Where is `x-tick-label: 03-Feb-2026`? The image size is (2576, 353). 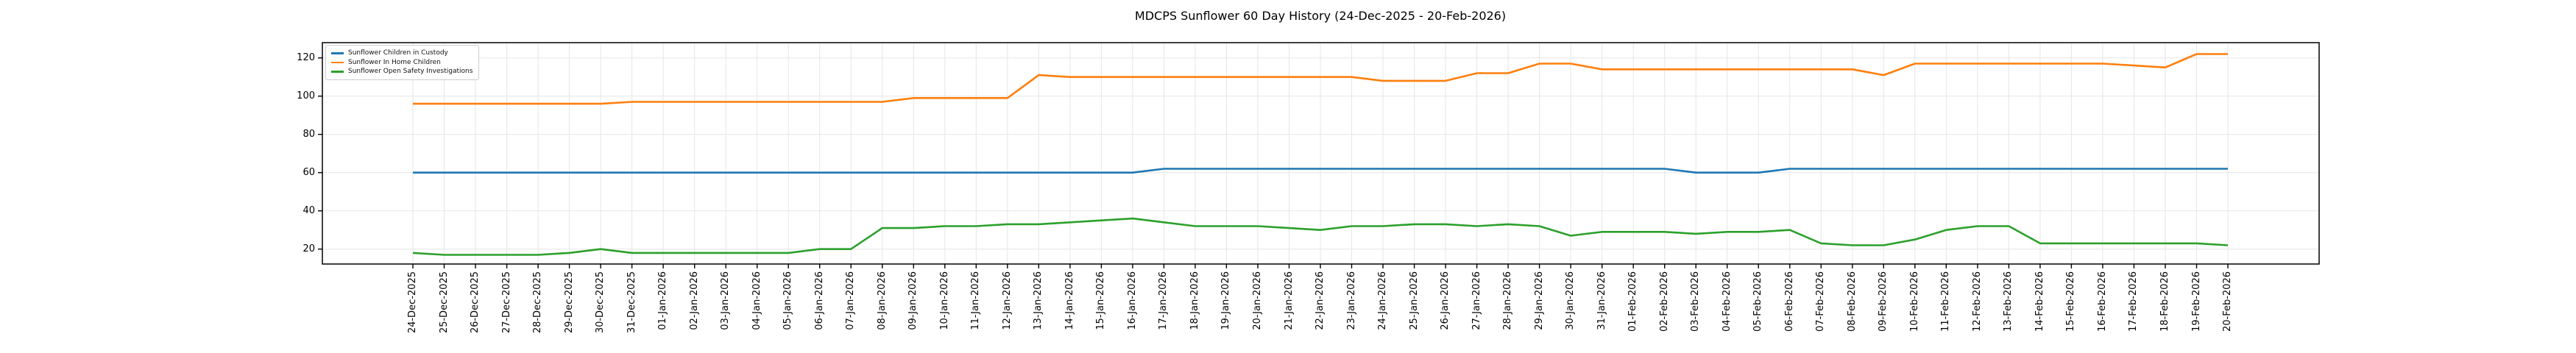
x-tick-label: 03-Feb-2026 is located at coordinates (1696, 301).